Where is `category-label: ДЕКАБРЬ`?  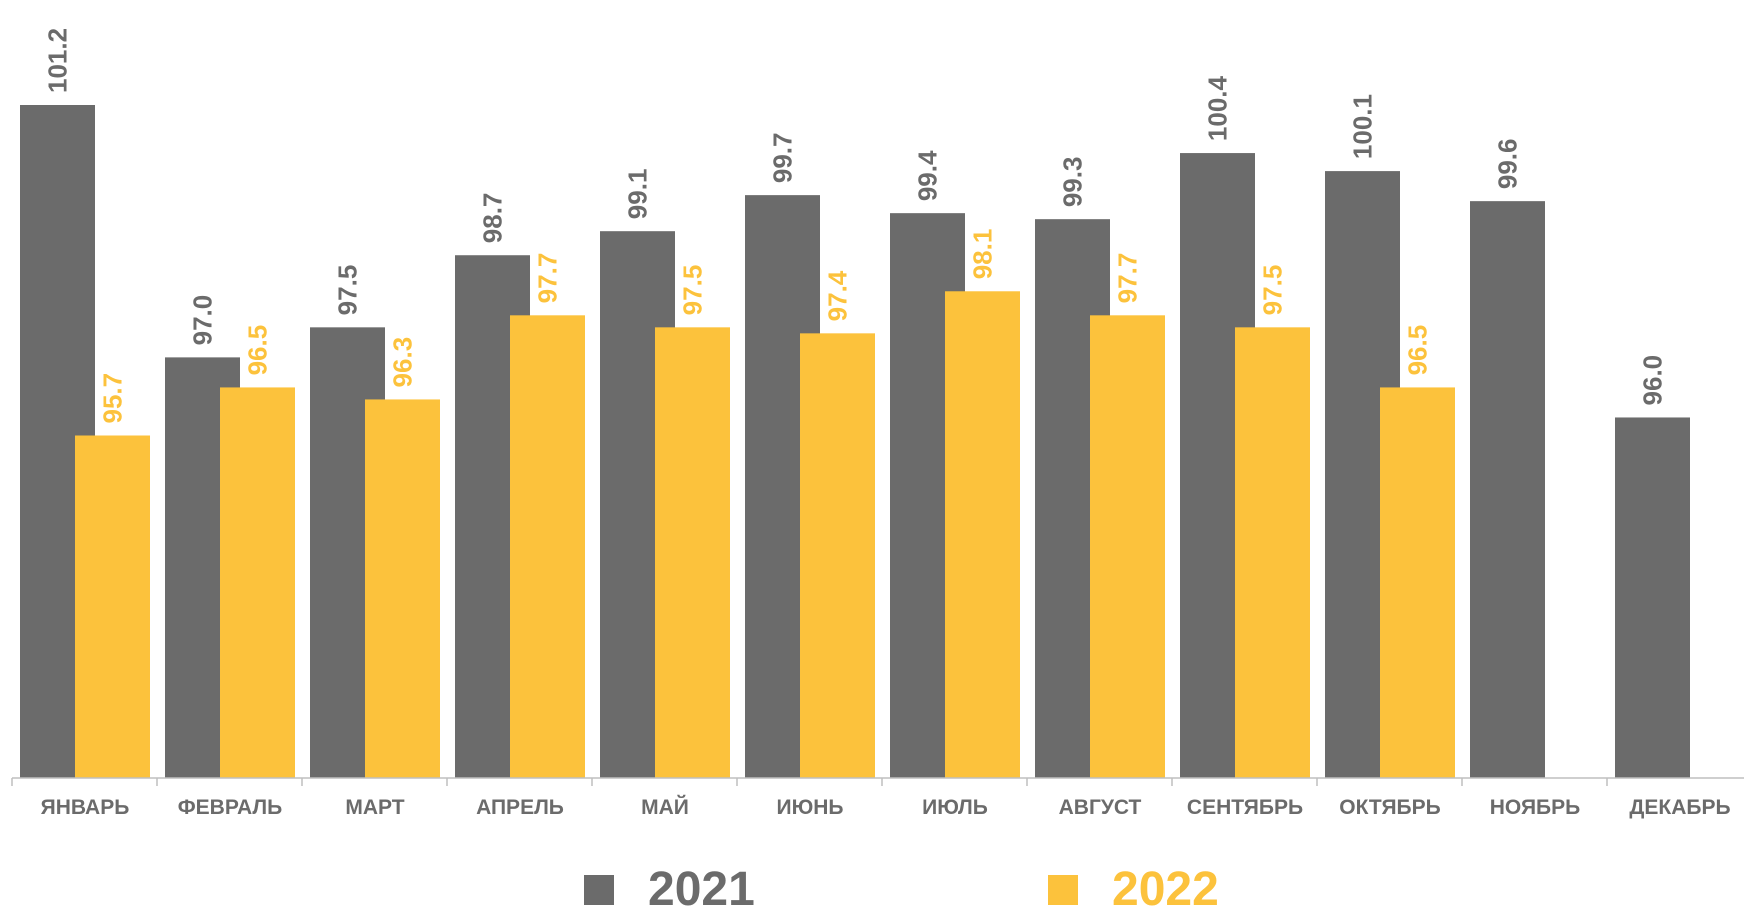
category-label: ДЕКАБРЬ is located at coordinates (1679, 807).